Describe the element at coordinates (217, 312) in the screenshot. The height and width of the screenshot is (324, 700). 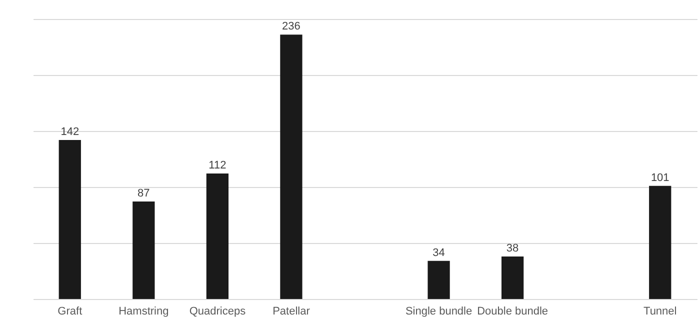
I see `x-tick-label: Quadriceps` at that location.